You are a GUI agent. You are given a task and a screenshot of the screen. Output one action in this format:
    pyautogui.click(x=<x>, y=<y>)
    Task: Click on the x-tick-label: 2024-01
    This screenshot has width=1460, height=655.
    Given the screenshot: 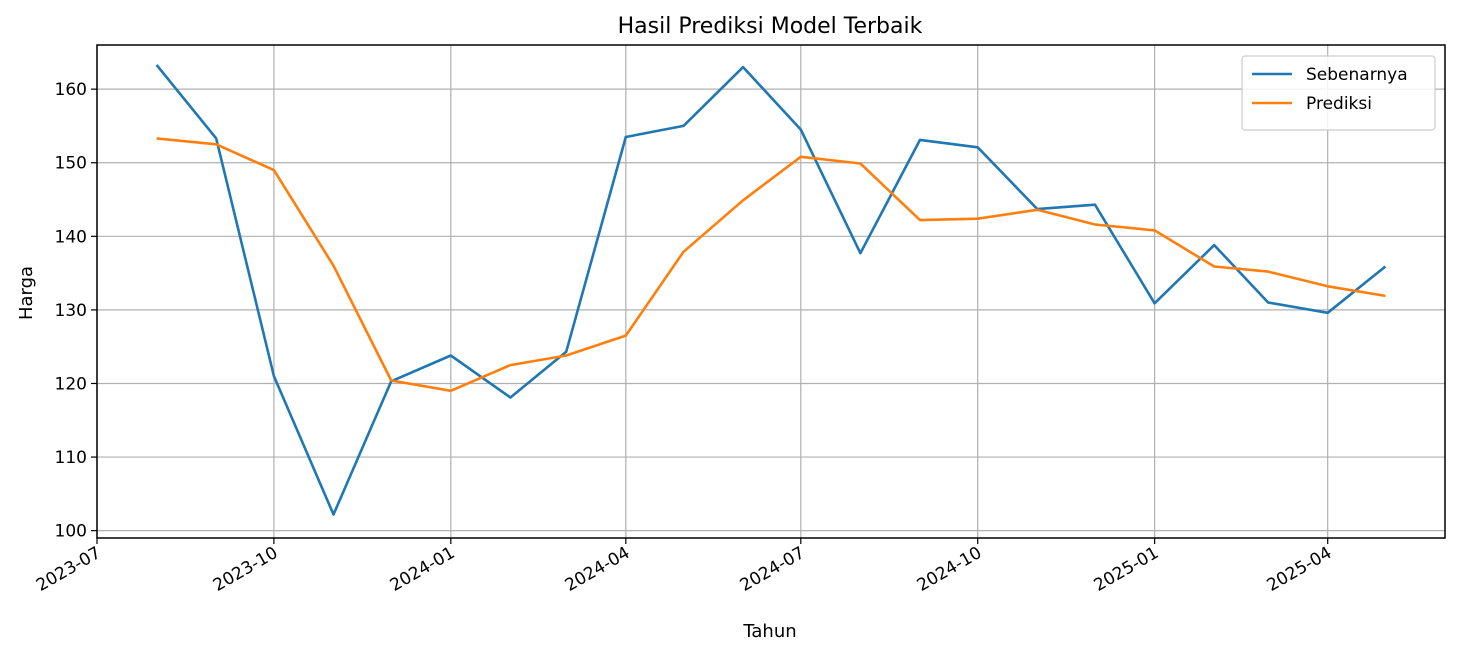 What is the action you would take?
    pyautogui.click(x=423, y=569)
    